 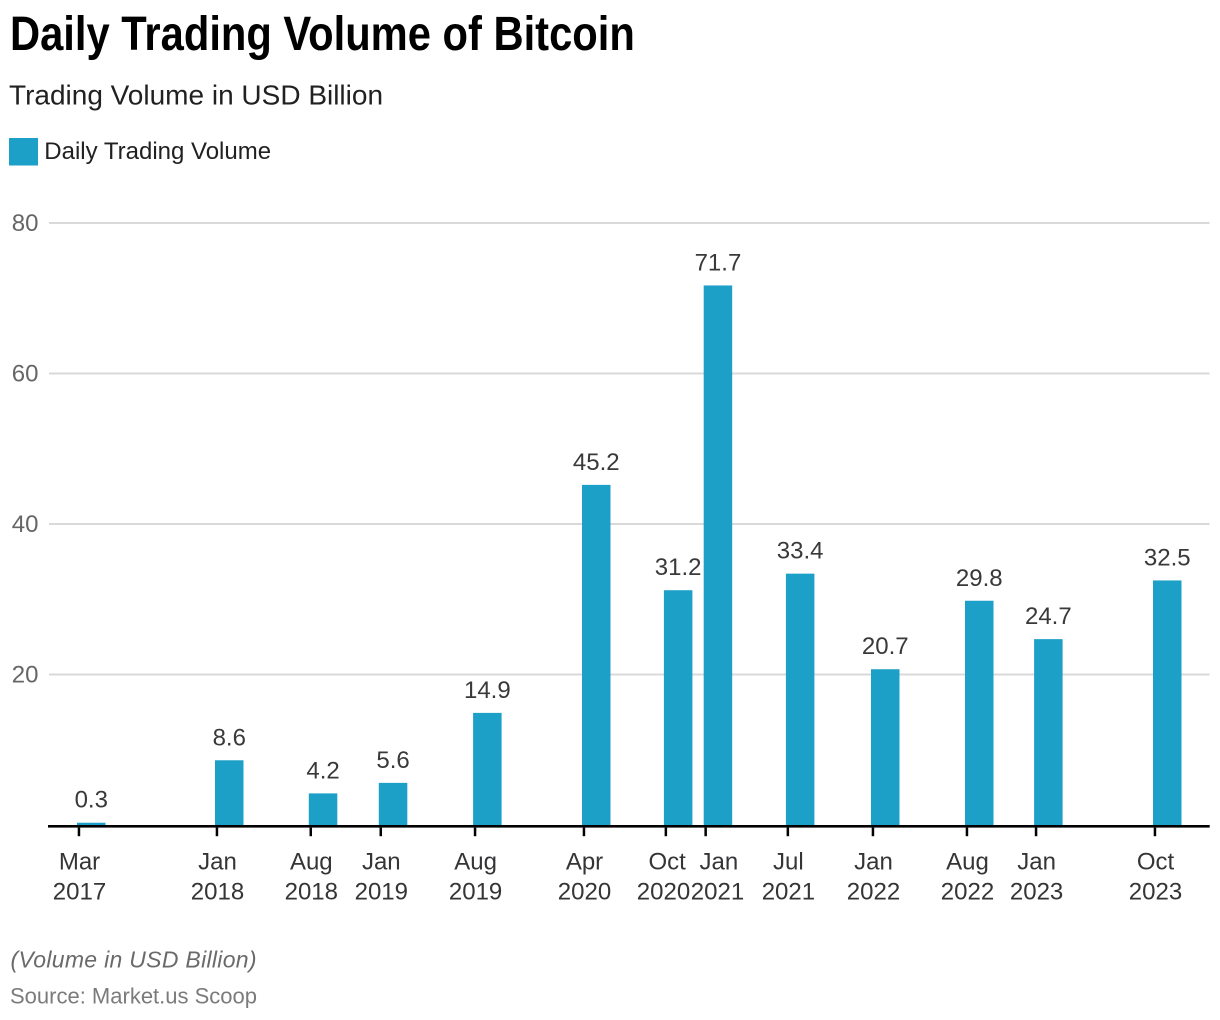 What do you see at coordinates (133, 996) in the screenshot?
I see `svg-text: Source: Market.us Scoop` at bounding box center [133, 996].